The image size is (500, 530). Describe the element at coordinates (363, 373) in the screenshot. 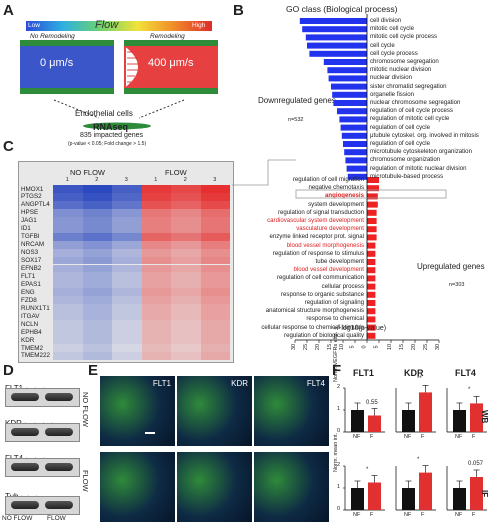

I see `f-chart-title: FLT1` at that location.